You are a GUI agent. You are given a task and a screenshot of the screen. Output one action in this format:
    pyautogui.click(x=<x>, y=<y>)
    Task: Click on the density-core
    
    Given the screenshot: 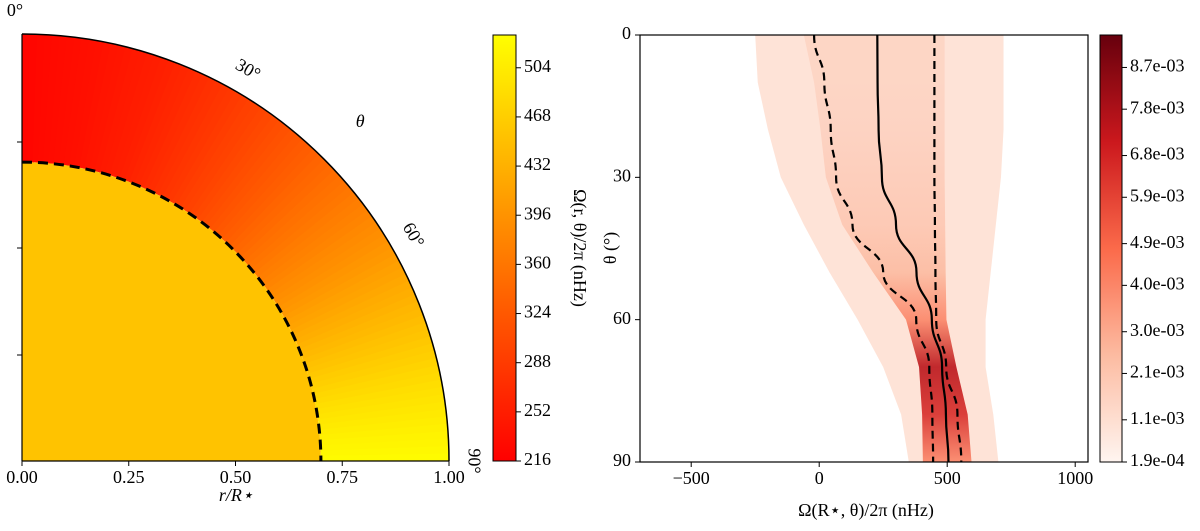 What is the action you would take?
    pyautogui.click(x=887, y=248)
    